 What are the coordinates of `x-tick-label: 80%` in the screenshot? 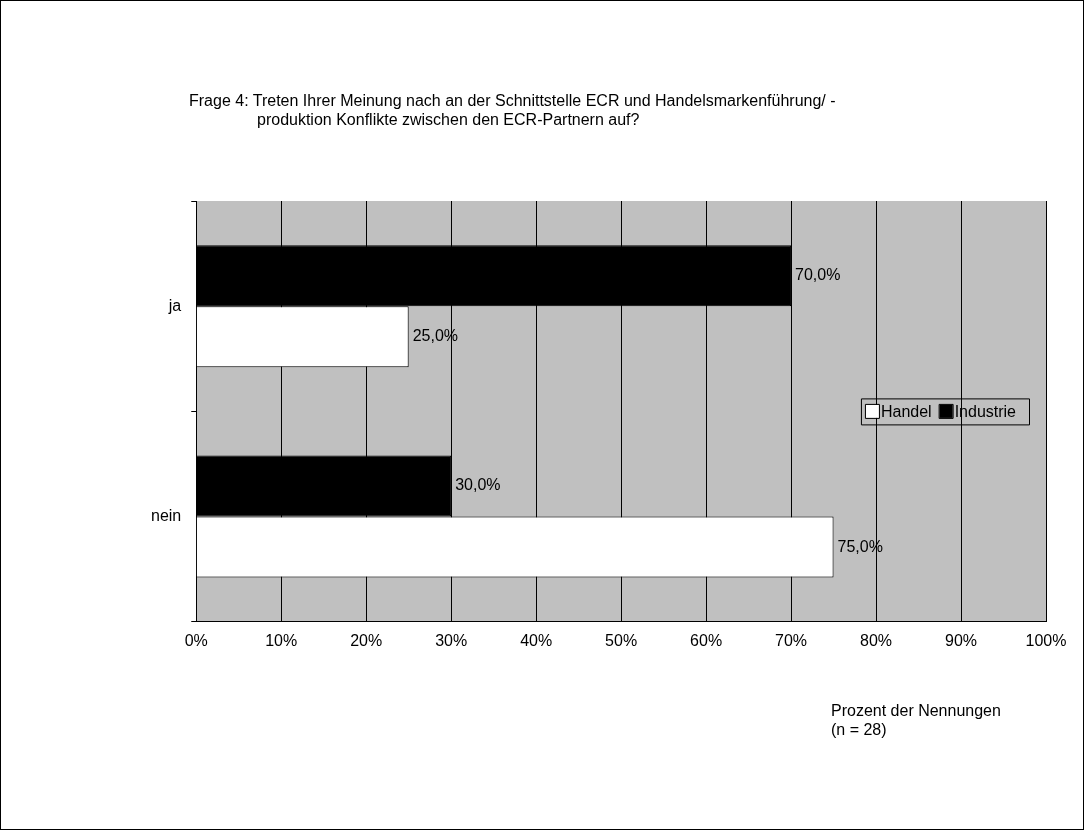 It's located at (876, 640).